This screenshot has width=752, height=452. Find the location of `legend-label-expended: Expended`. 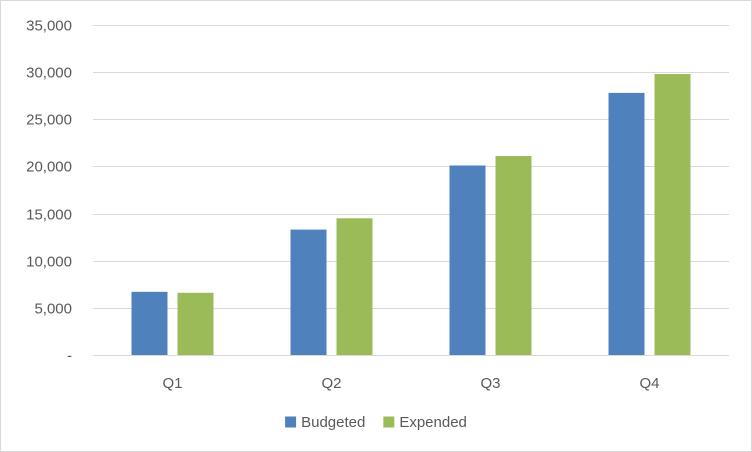

legend-label-expended: Expended is located at coordinates (433, 422).